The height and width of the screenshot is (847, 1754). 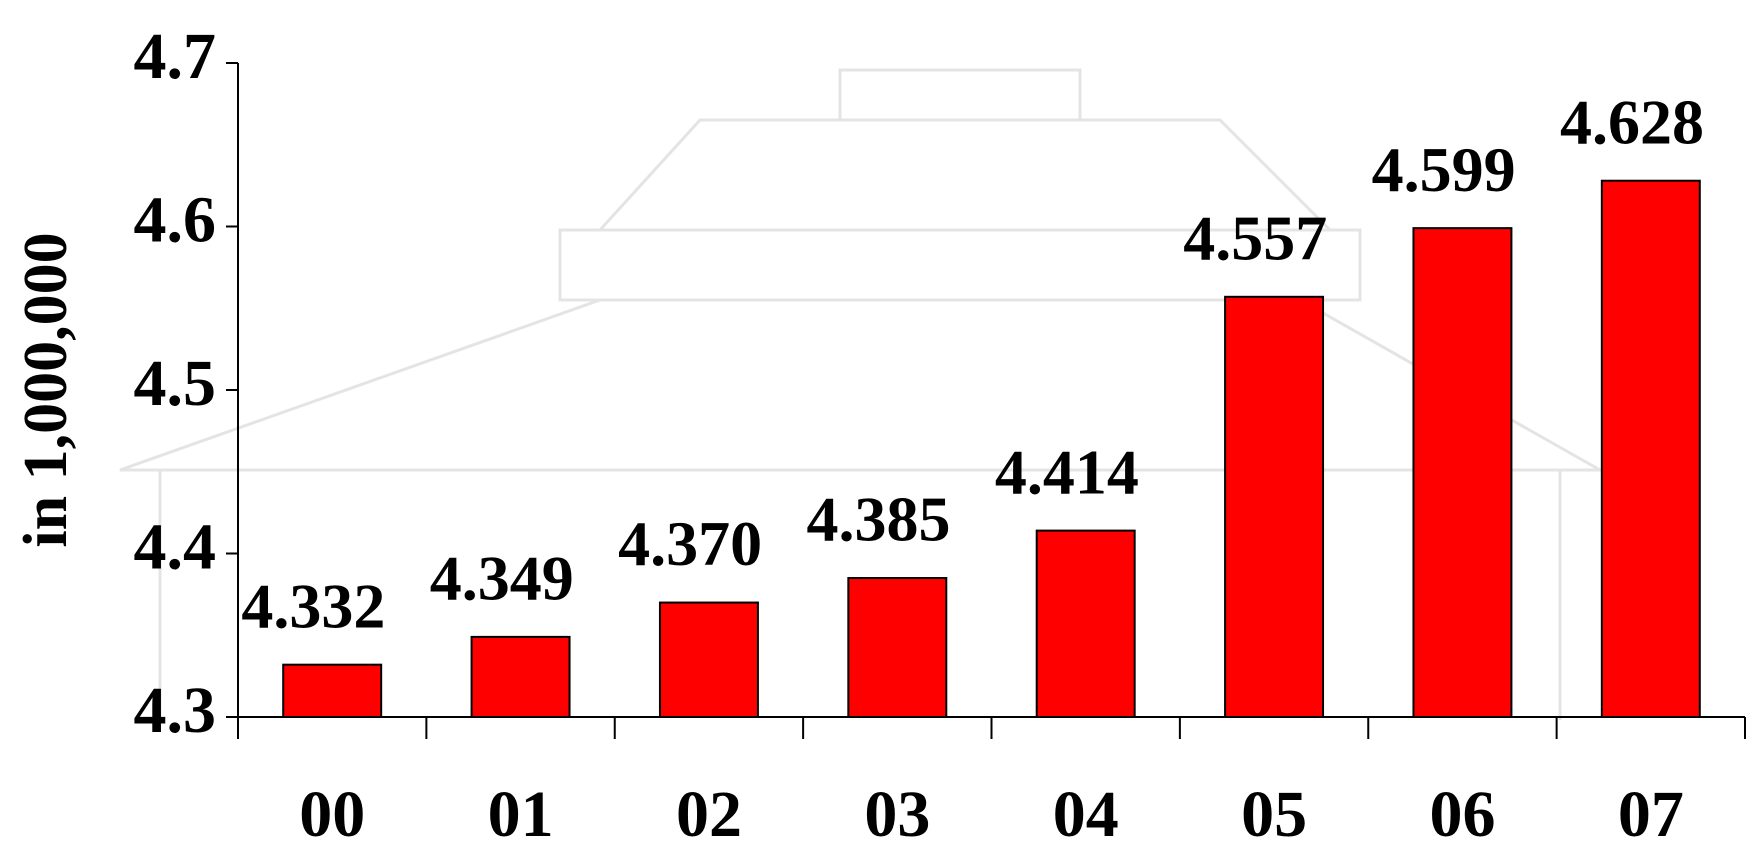 I want to click on y-tick-label: 4.7, so click(x=175, y=56).